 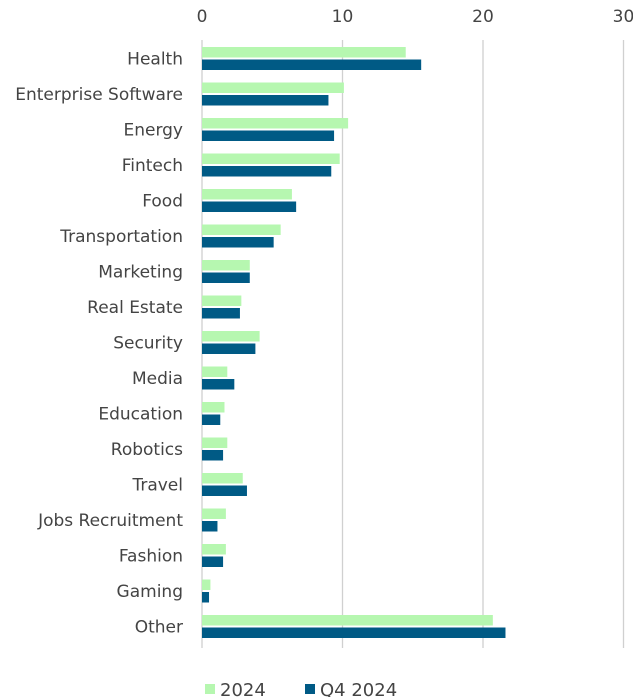 What do you see at coordinates (148, 344) in the screenshot?
I see `category-label: Security` at bounding box center [148, 344].